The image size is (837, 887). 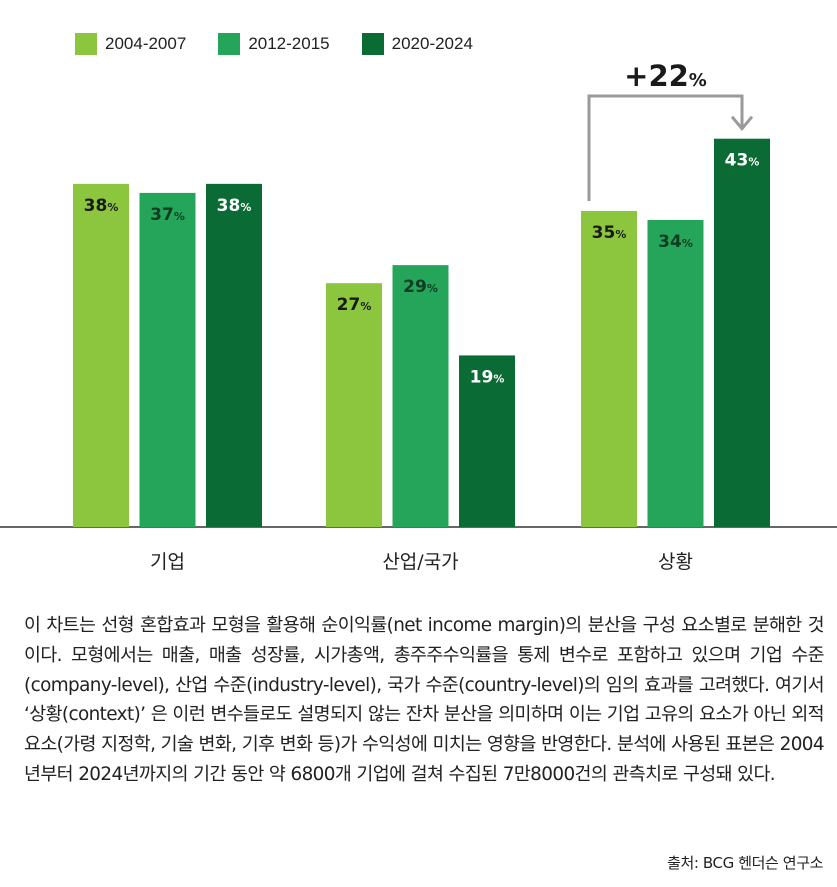 What do you see at coordinates (745, 863) in the screenshot?
I see `source-credit: 출처: BCG 헨더슨 연구소` at bounding box center [745, 863].